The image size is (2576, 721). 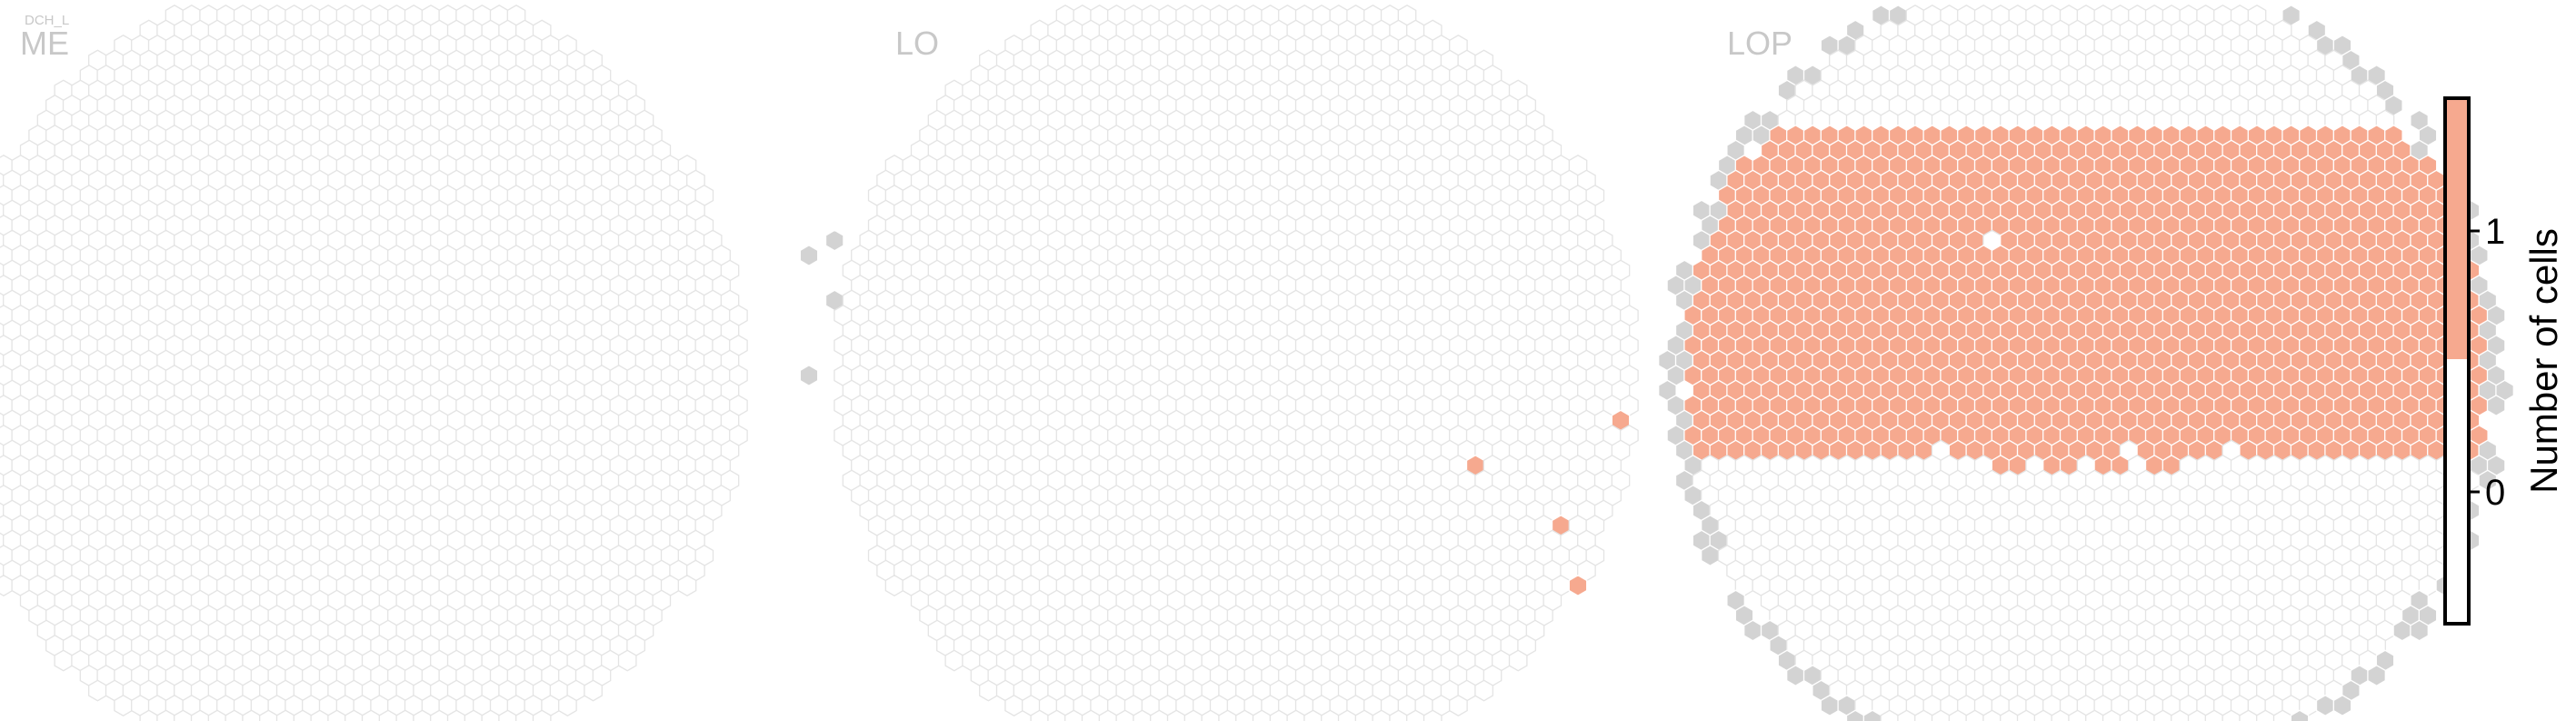 I want to click on panel-title-lo: LO, so click(x=917, y=43).